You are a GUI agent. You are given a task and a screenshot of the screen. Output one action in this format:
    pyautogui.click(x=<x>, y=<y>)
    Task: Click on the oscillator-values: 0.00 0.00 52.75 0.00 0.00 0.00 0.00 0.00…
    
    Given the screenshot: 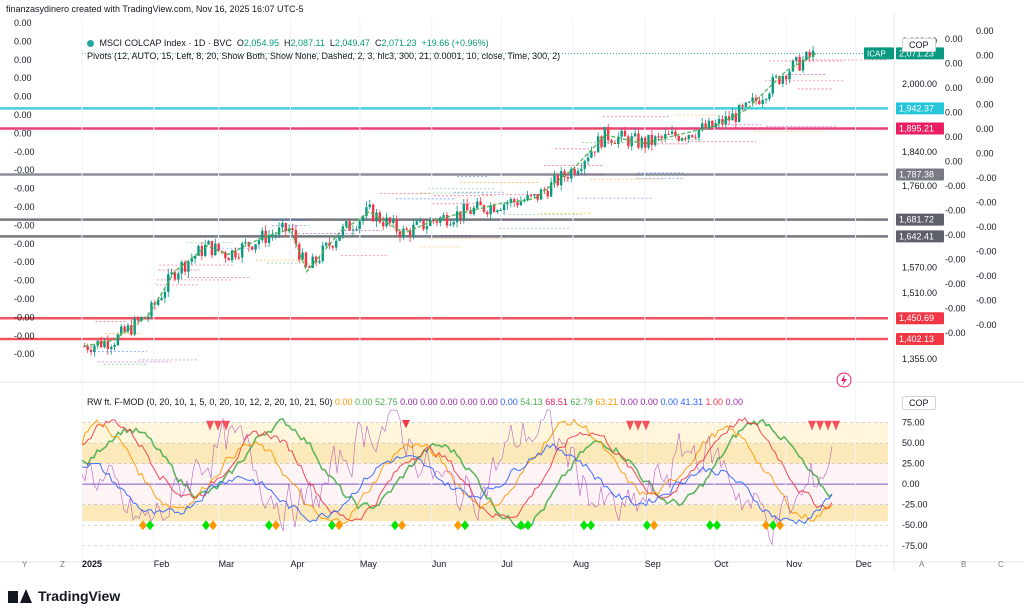 What is the action you would take?
    pyautogui.click(x=539, y=402)
    